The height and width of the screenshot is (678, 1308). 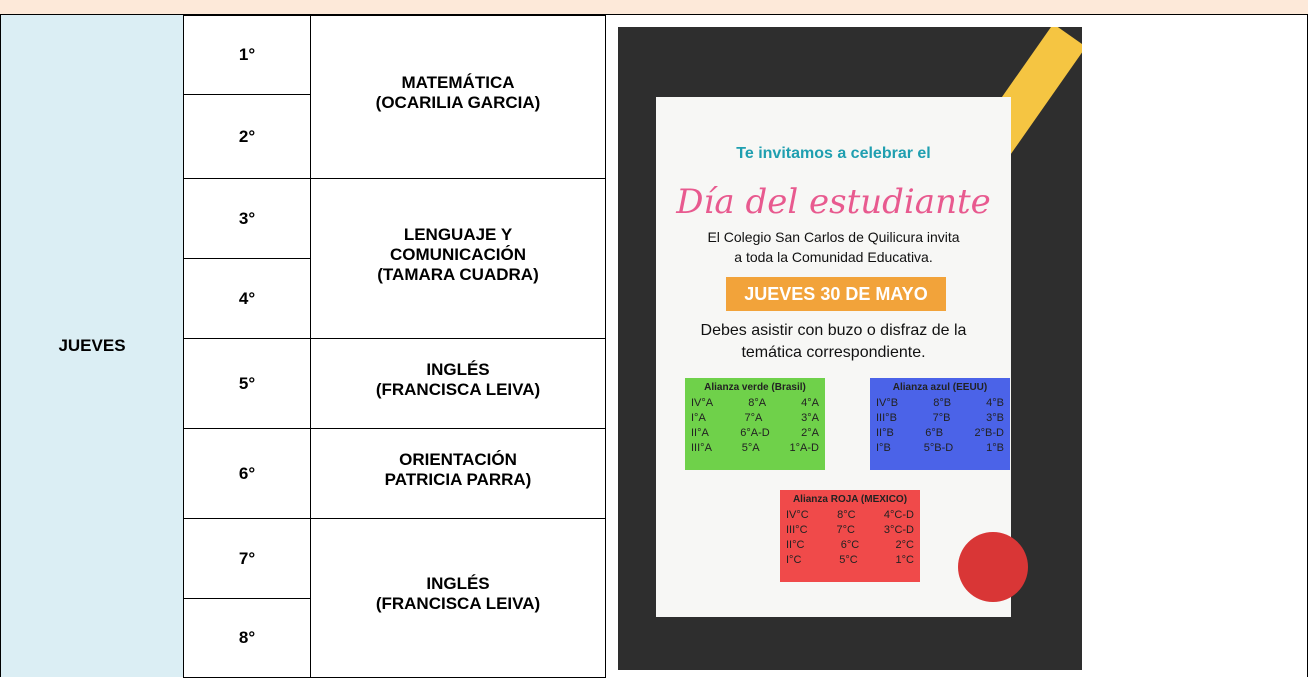 I want to click on alliance-course: 4°C-D, so click(x=898, y=515).